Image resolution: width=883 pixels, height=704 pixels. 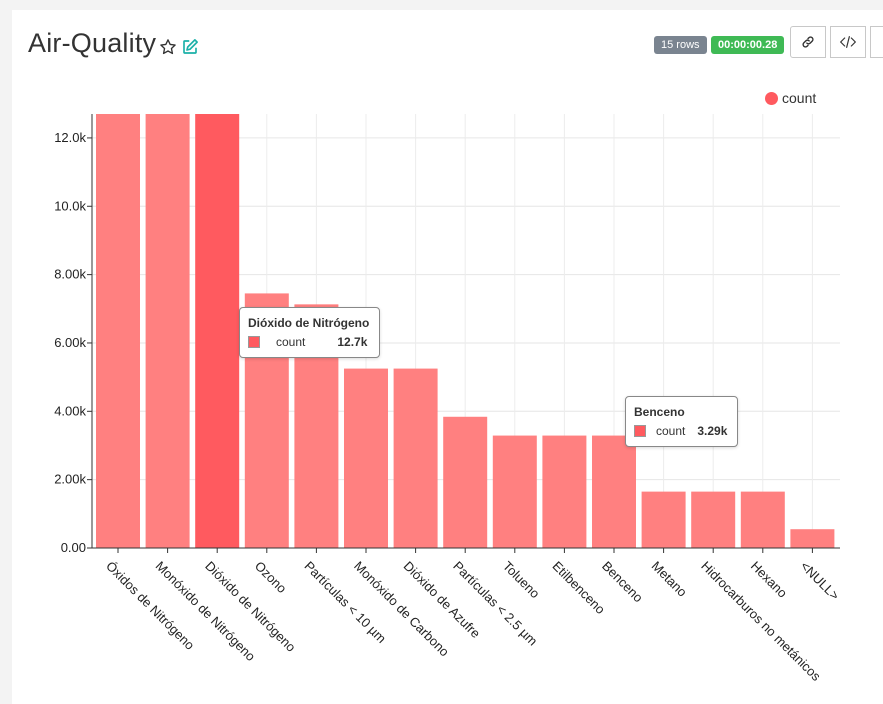 I want to click on star-icon, so click(x=168, y=47).